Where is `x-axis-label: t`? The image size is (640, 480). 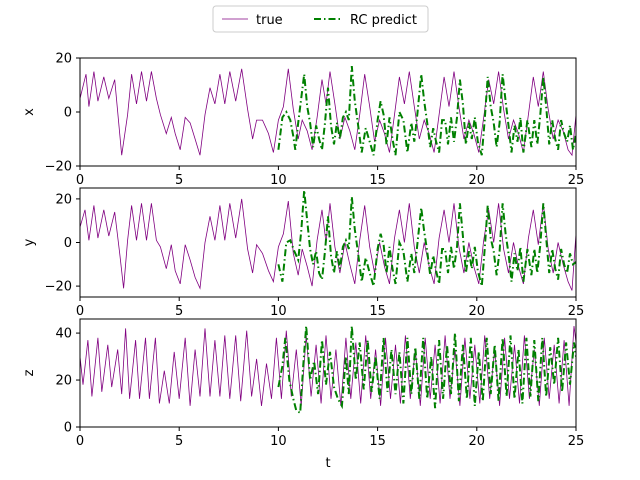
x-axis-label: t is located at coordinates (327, 463).